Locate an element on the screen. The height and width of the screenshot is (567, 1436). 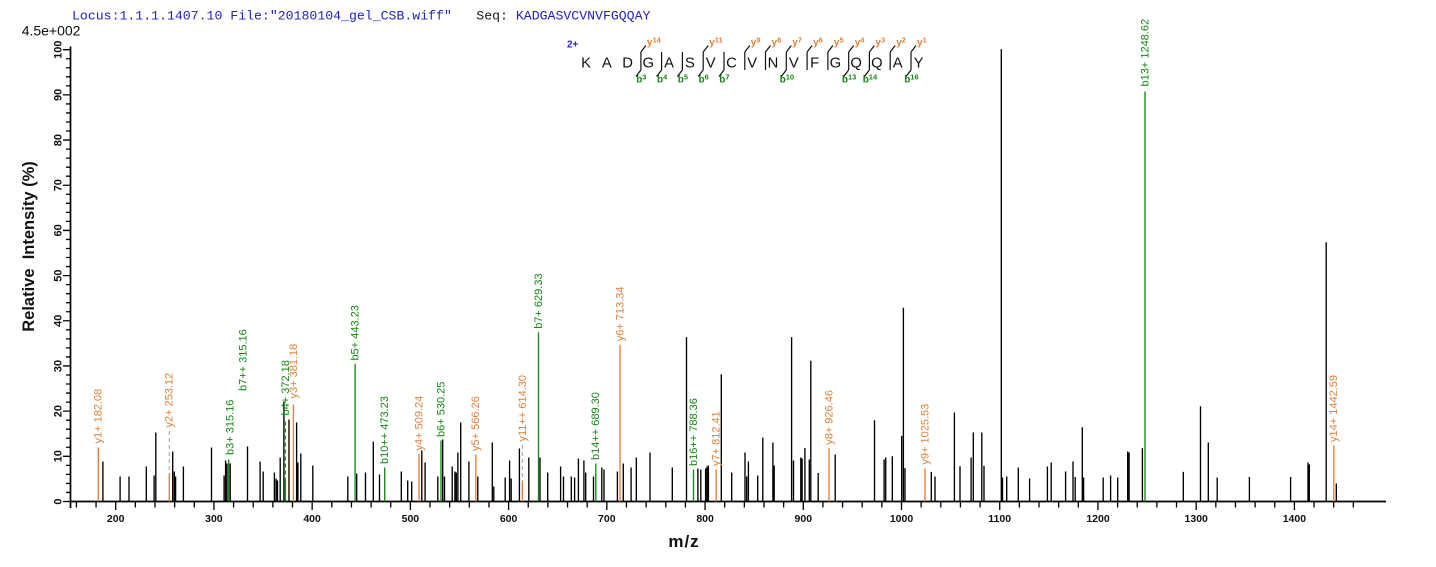
svg-text: b4+ 372.18 is located at coordinates (286, 387).